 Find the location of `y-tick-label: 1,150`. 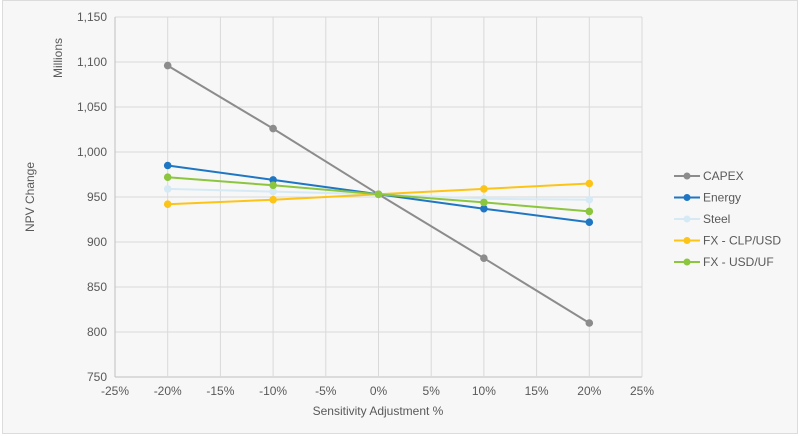

y-tick-label: 1,150 is located at coordinates (92, 17).